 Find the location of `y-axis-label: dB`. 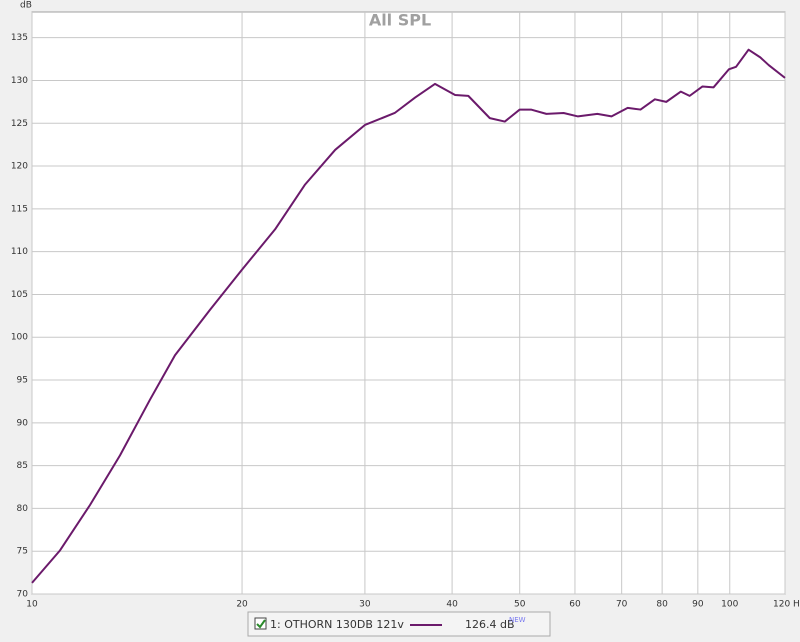

y-axis-label: dB is located at coordinates (26, 6).